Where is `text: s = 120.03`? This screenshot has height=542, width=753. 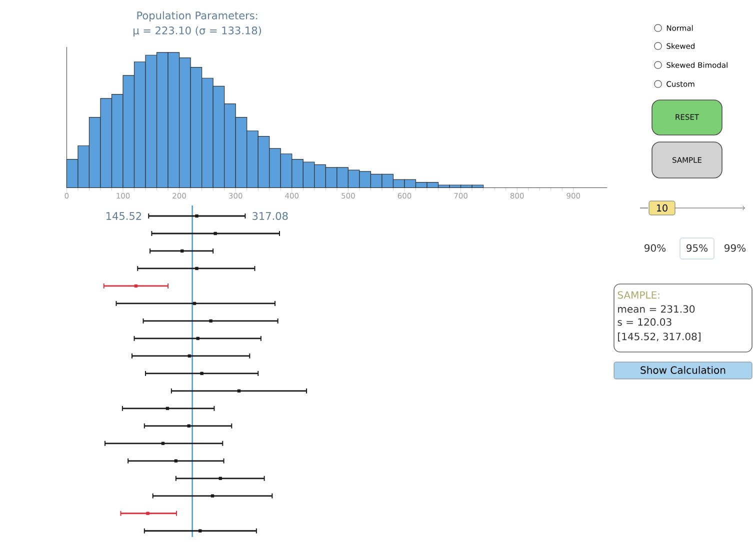 text: s = 120.03 is located at coordinates (645, 322).